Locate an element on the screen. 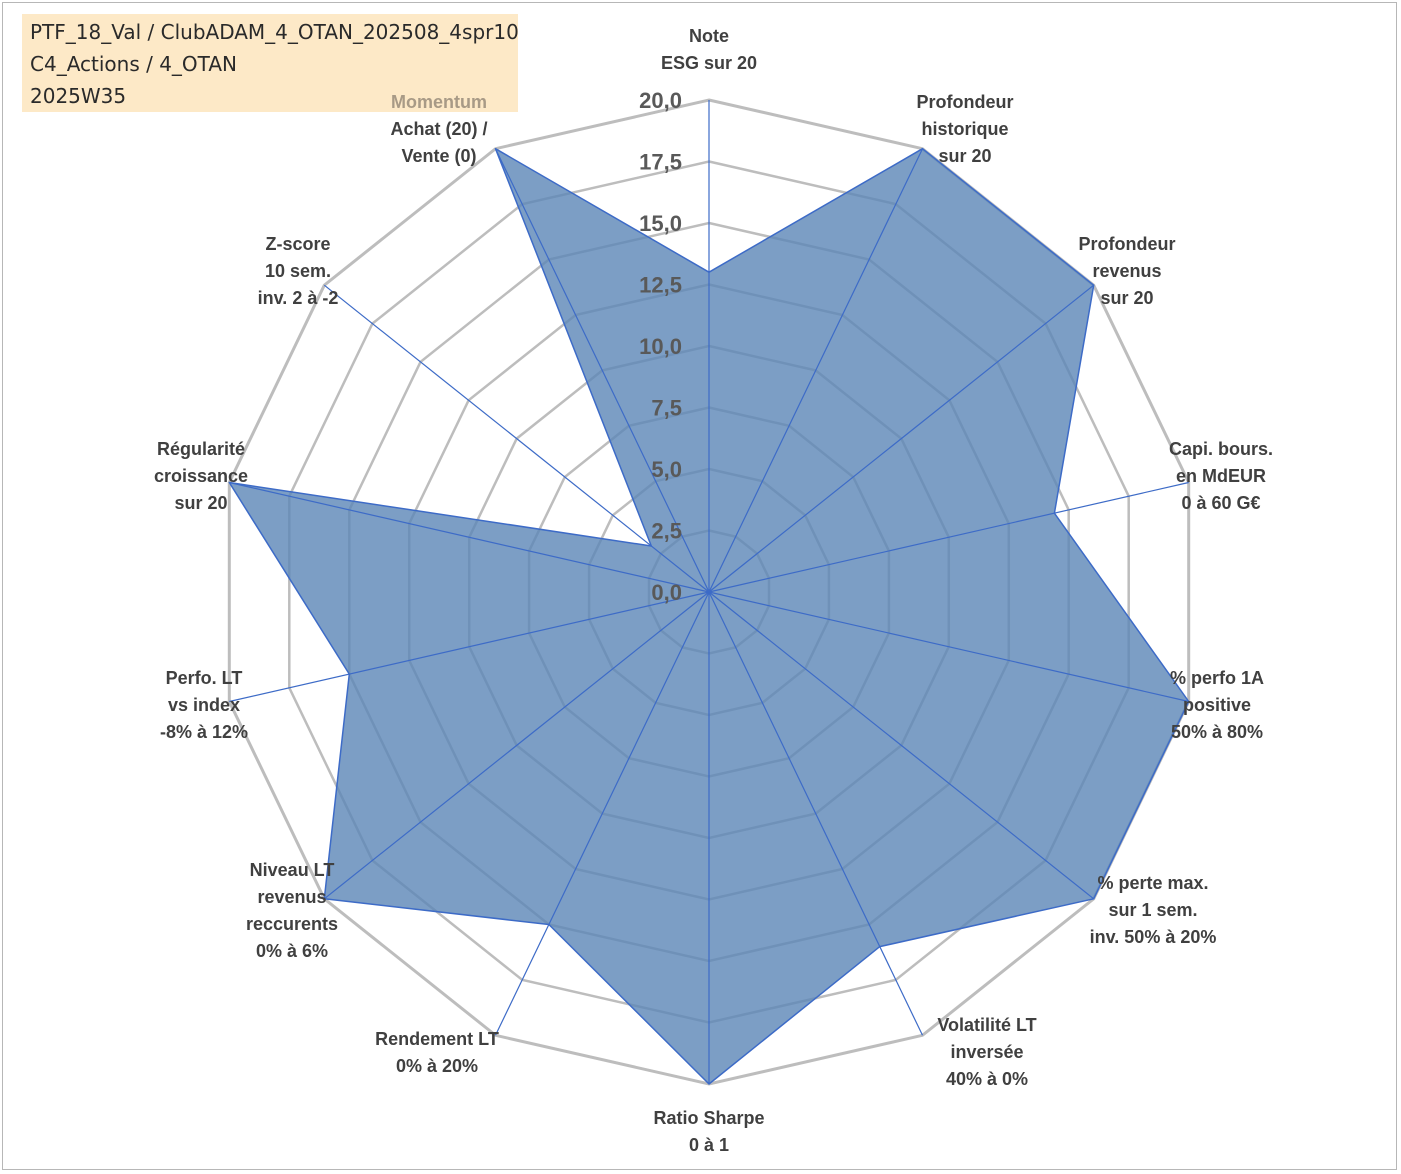  axis-label: Rendement LT 0% à 20% is located at coordinates (437, 1052).